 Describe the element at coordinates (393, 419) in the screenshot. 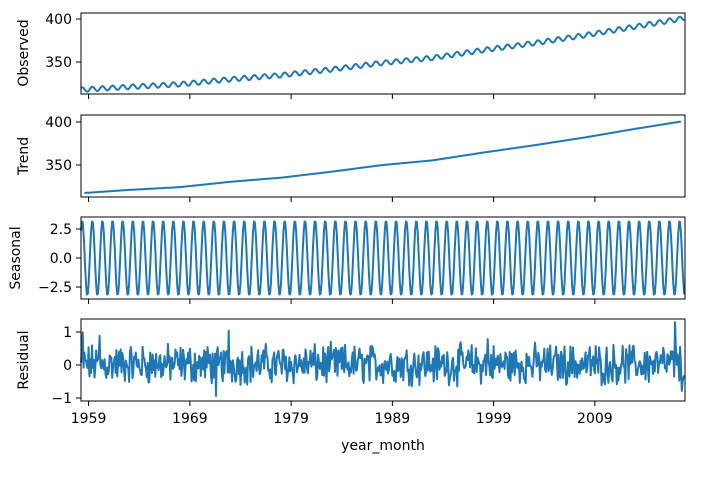

I see `xtick-label: 1989` at that location.